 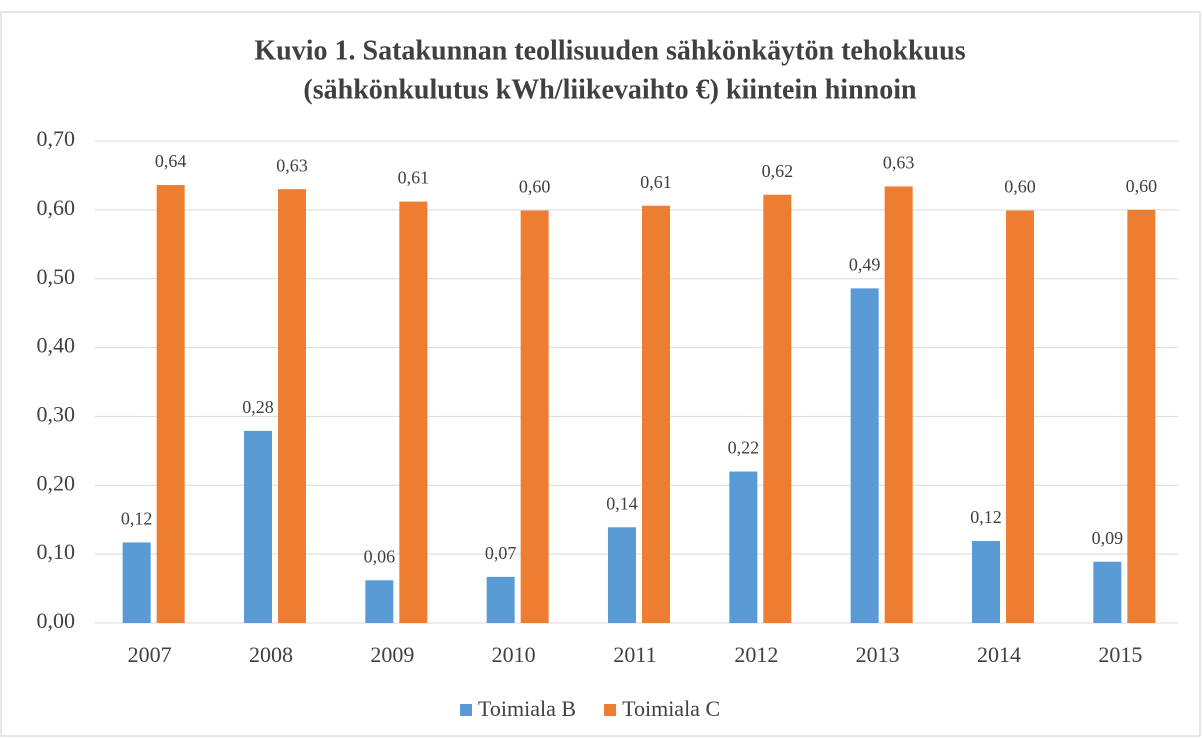 I want to click on data-label: 0,49, so click(x=865, y=264).